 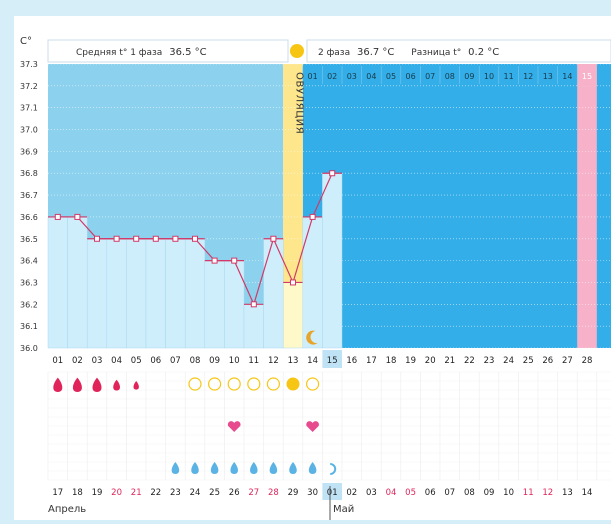 I want to click on calendar-date-label: 03, so click(x=371, y=493).